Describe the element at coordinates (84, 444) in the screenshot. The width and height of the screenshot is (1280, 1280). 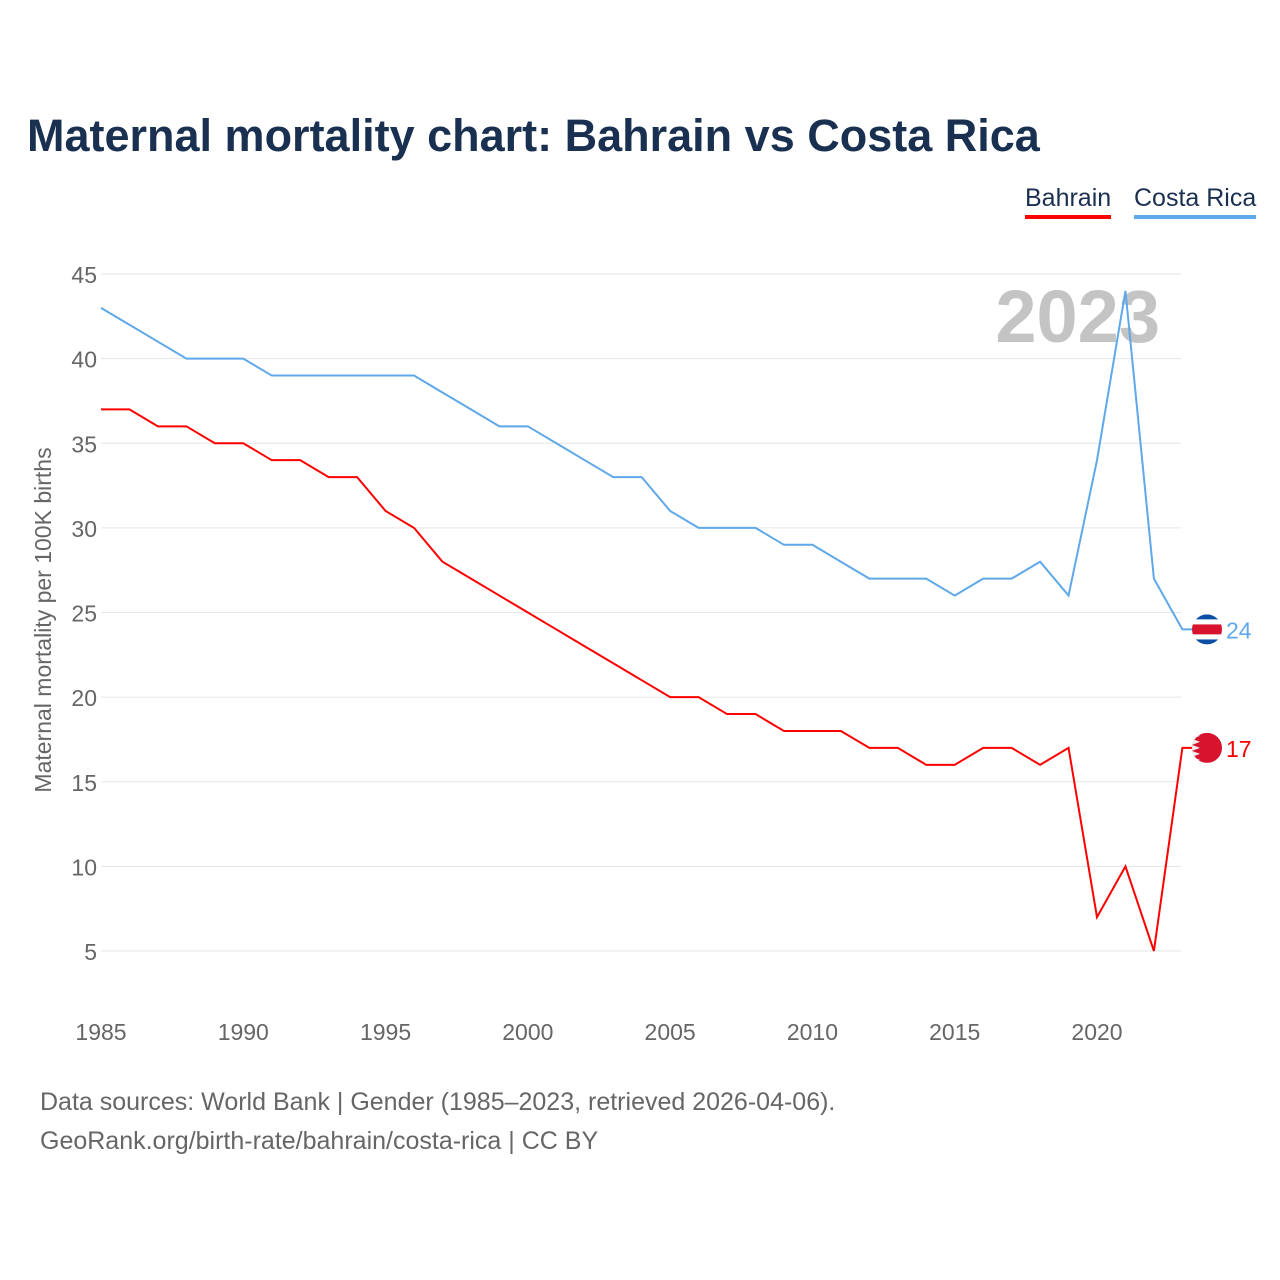
I see `y-tick-label: 35` at that location.